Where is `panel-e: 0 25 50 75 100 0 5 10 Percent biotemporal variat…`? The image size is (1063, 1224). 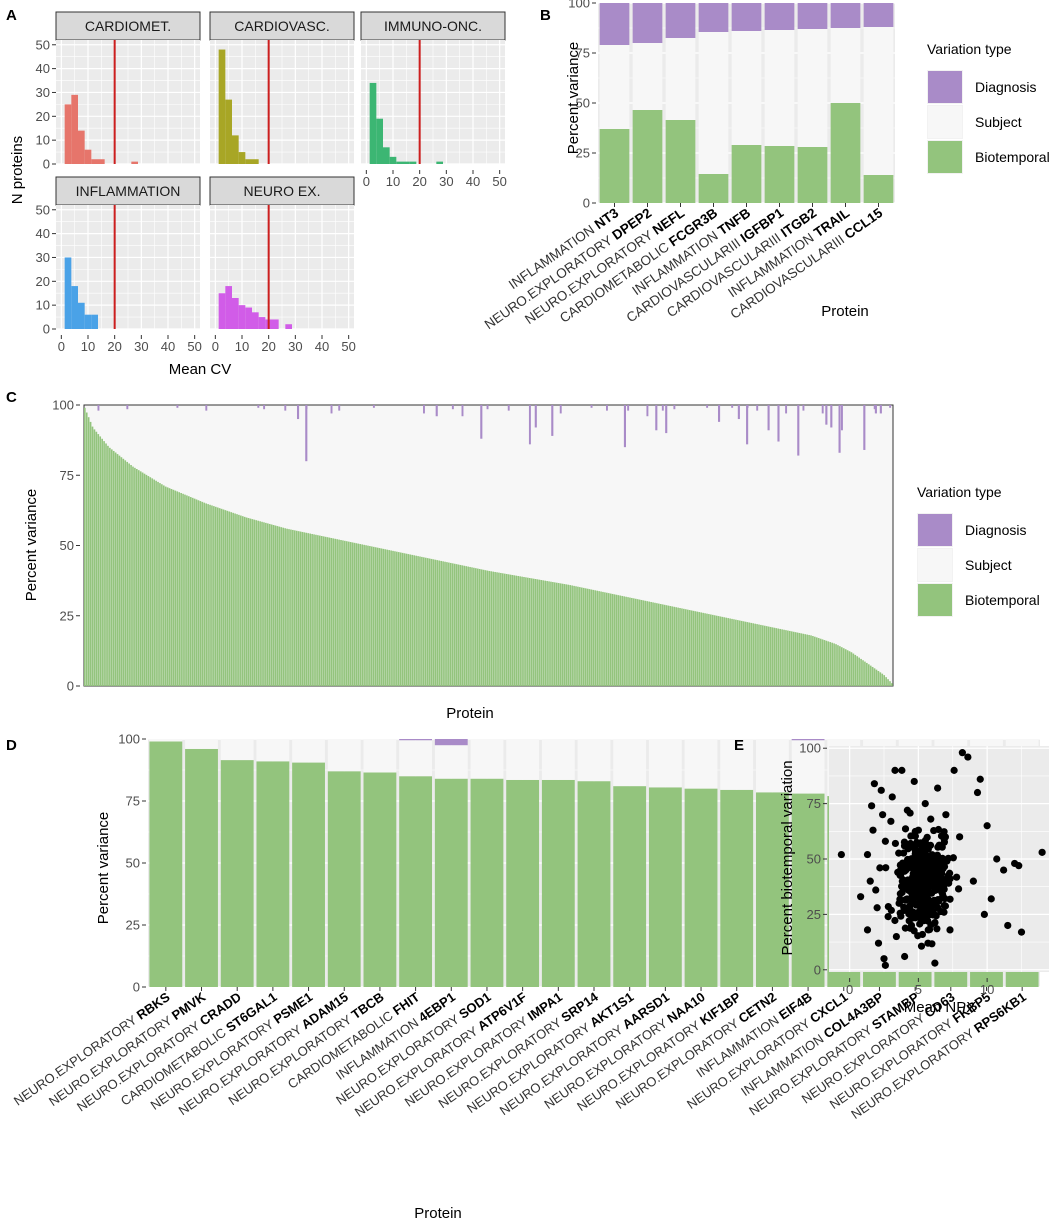
panel-e: 0 25 50 75 100 0 5 10 Percent biotemporal variat… is located at coordinates (914, 878).